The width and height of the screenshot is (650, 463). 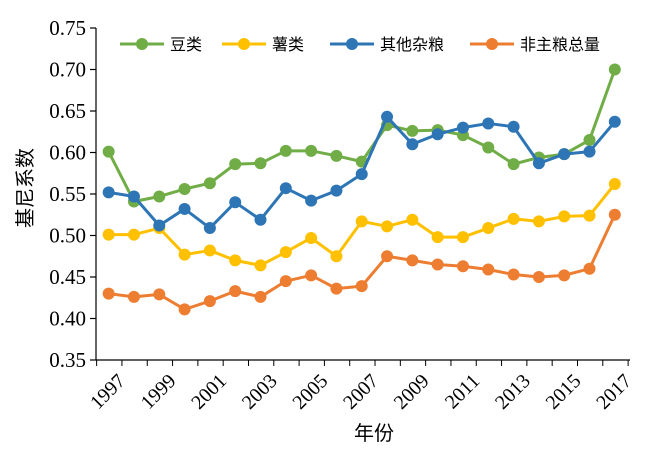 I want to click on x-tick-label: 2005, so click(x=311, y=392).